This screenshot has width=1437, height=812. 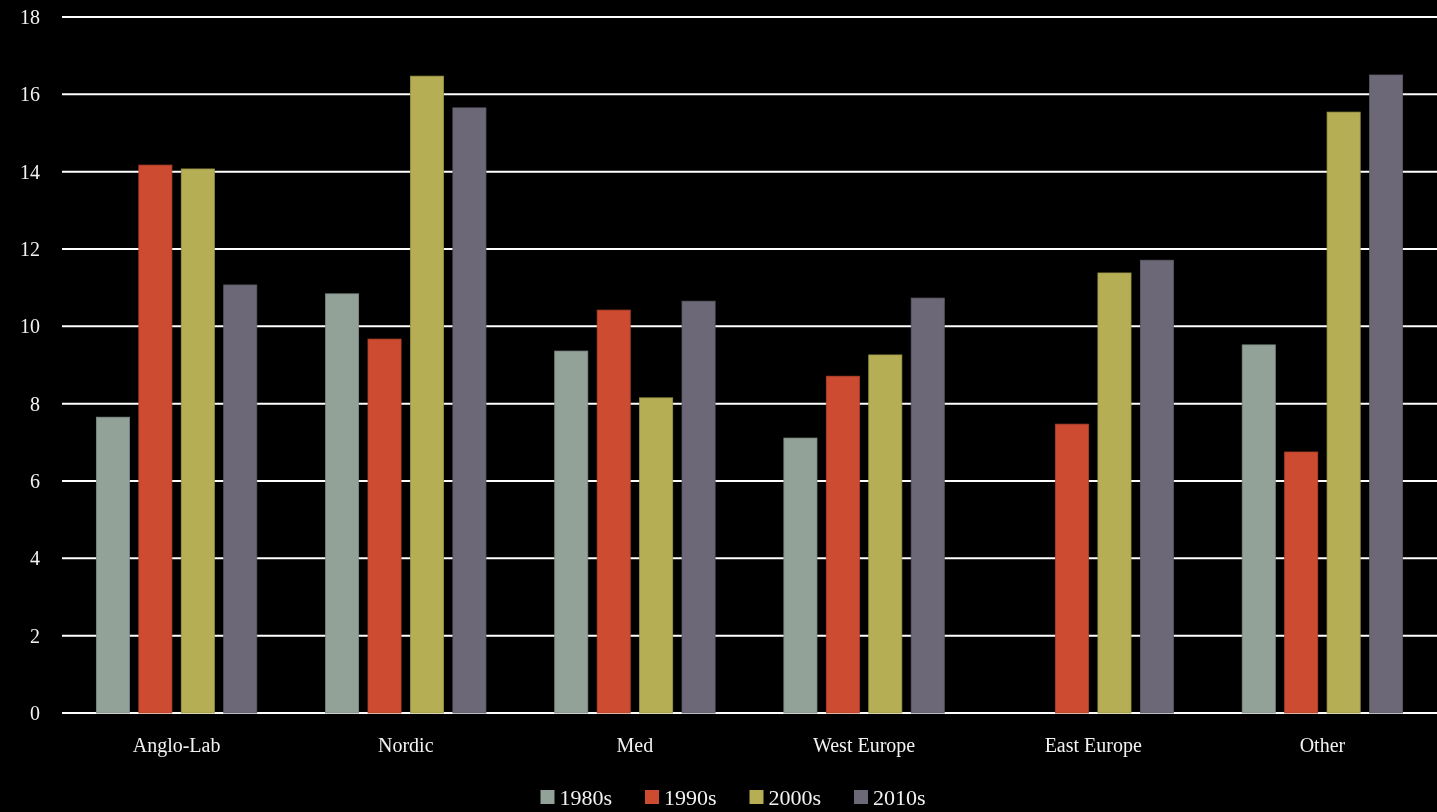 I want to click on y-tick-label: 2, so click(x=35, y=635).